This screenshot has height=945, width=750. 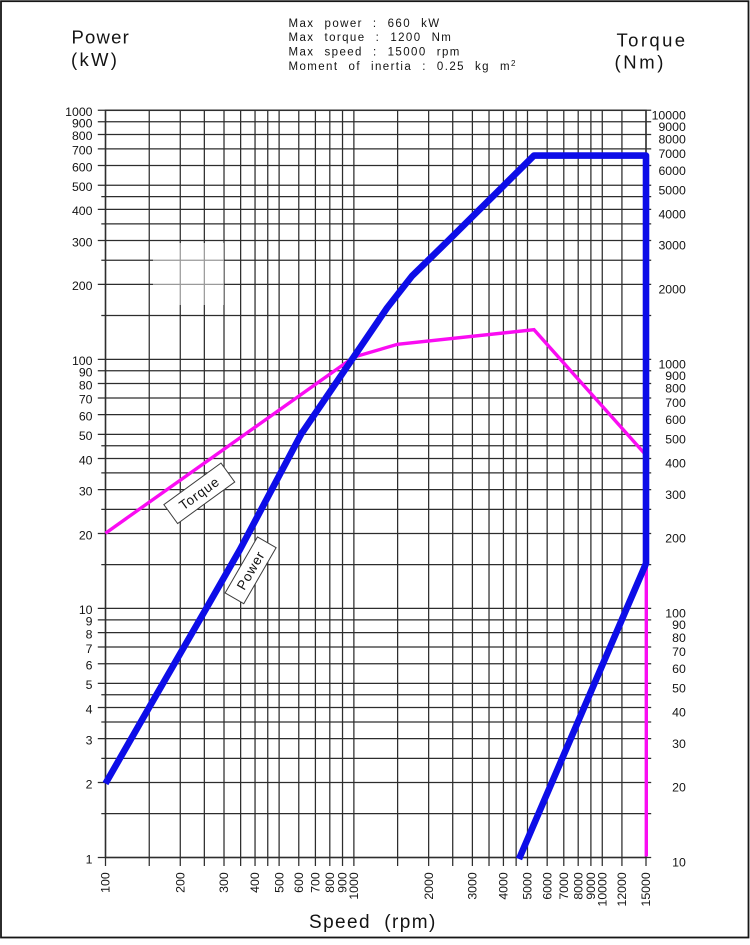 I want to click on svg-text: 1, so click(x=89, y=859).